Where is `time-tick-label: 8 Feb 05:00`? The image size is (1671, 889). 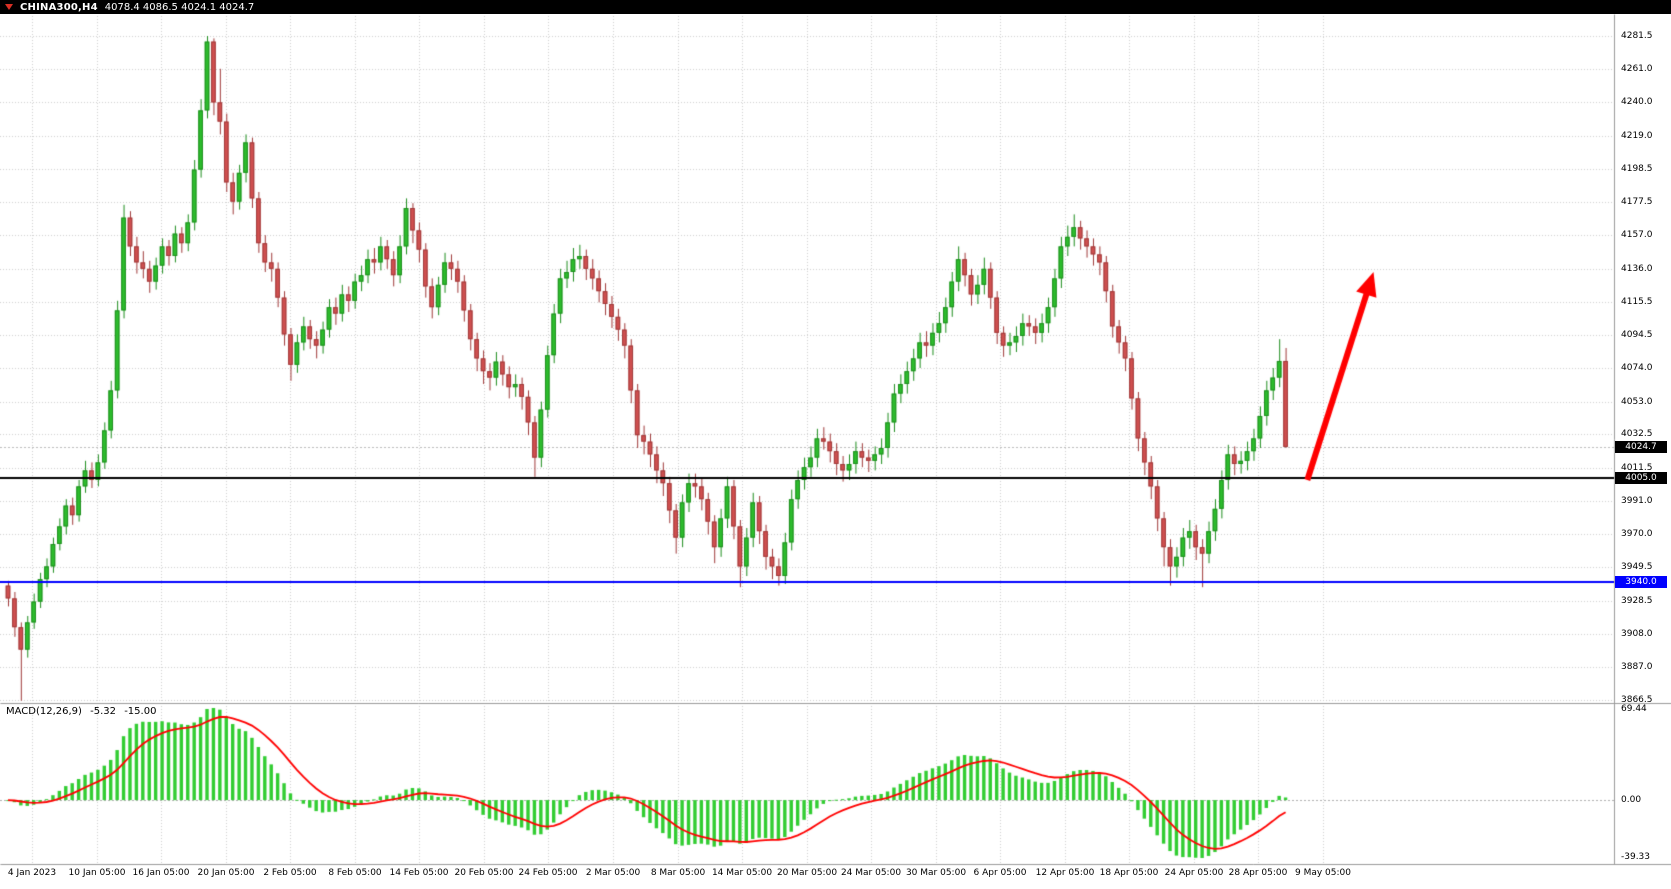
time-tick-label: 8 Feb 05:00 is located at coordinates (355, 873).